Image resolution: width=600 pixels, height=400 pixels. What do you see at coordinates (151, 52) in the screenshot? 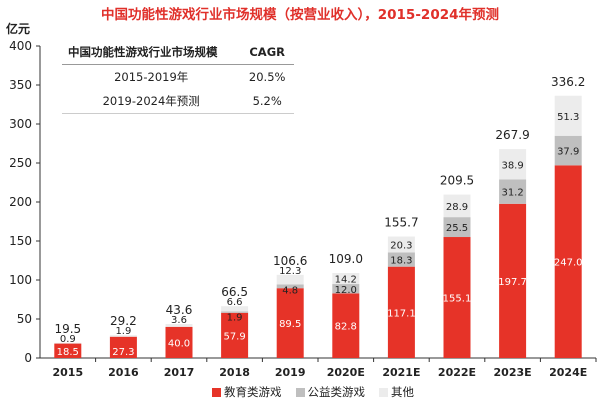
I see `table-header-cell: 中国功能性游戏行业市场规模` at bounding box center [151, 52].